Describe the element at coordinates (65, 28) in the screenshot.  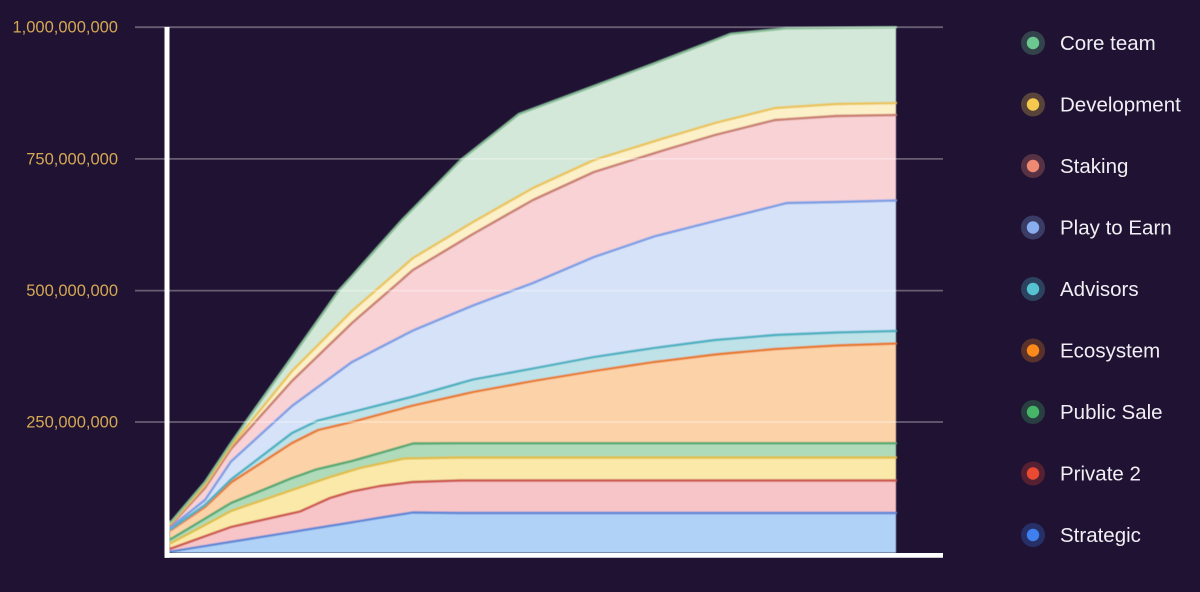
I see `svg-text: 1,000,000,000` at that location.